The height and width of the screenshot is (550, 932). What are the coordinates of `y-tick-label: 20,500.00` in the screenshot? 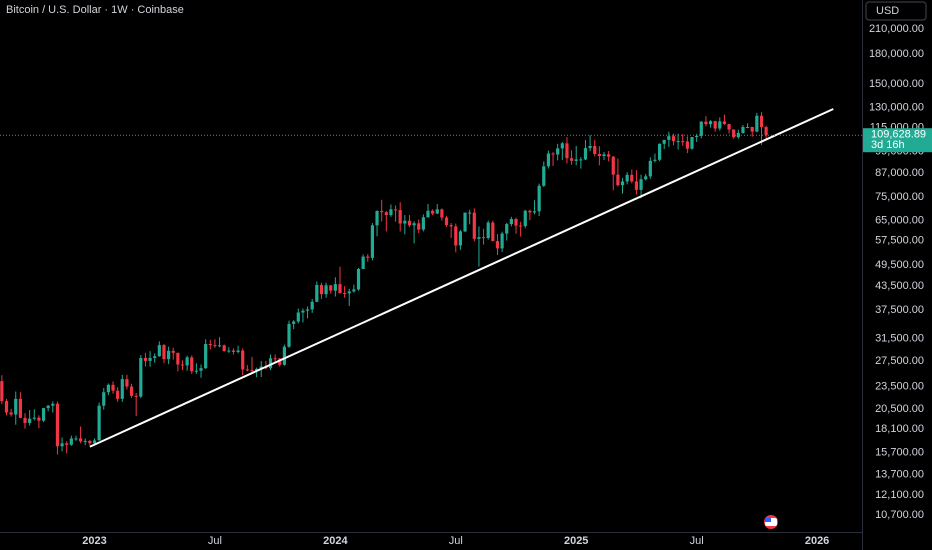 It's located at (899, 409).